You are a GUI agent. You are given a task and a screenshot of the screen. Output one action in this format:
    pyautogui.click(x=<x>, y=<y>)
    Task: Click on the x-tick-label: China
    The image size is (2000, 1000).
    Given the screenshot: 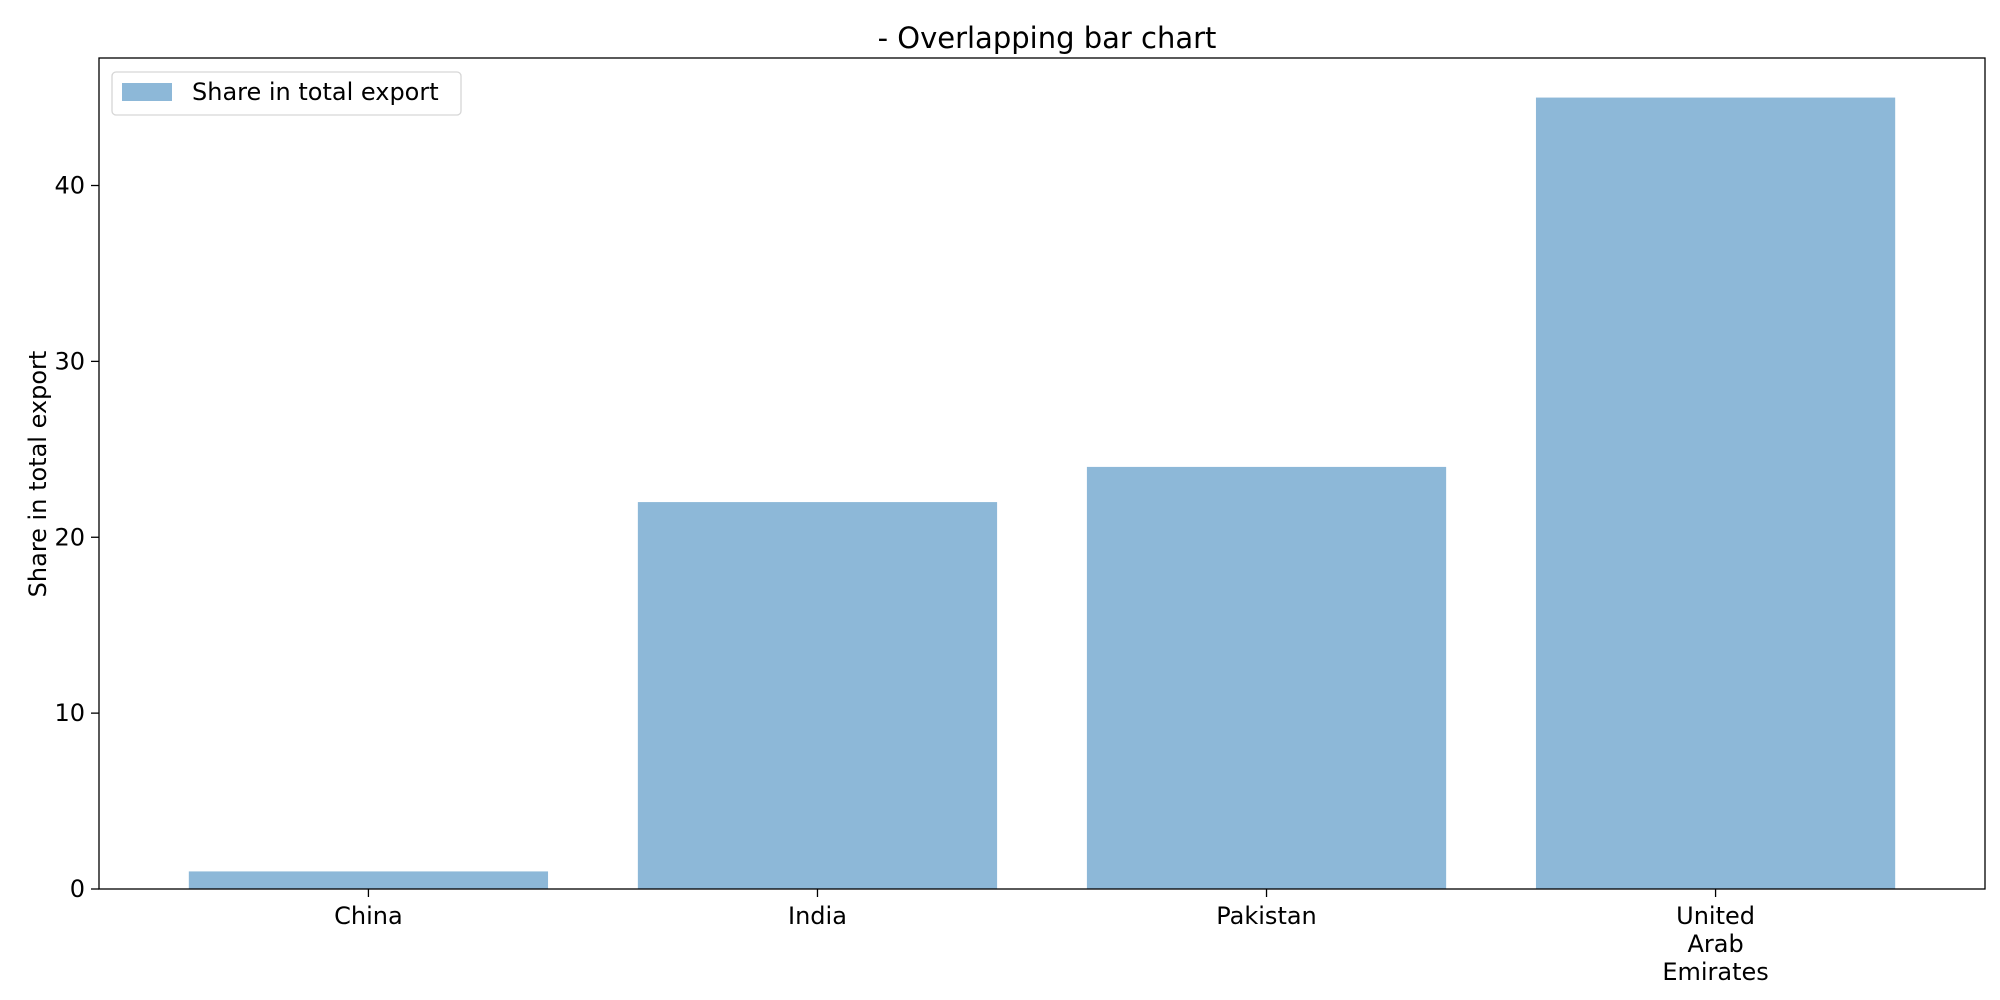 What is the action you would take?
    pyautogui.click(x=368, y=916)
    